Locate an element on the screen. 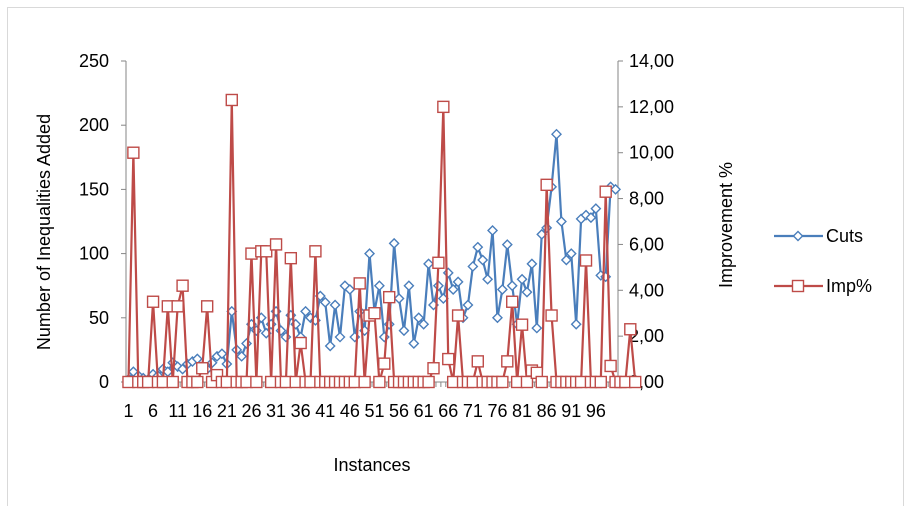  x-axis-ticks: 1 6 11 16 21 26 31 36 41 46 51 56 61 66 71 76 81 86 91 96 is located at coordinates (371, 401).